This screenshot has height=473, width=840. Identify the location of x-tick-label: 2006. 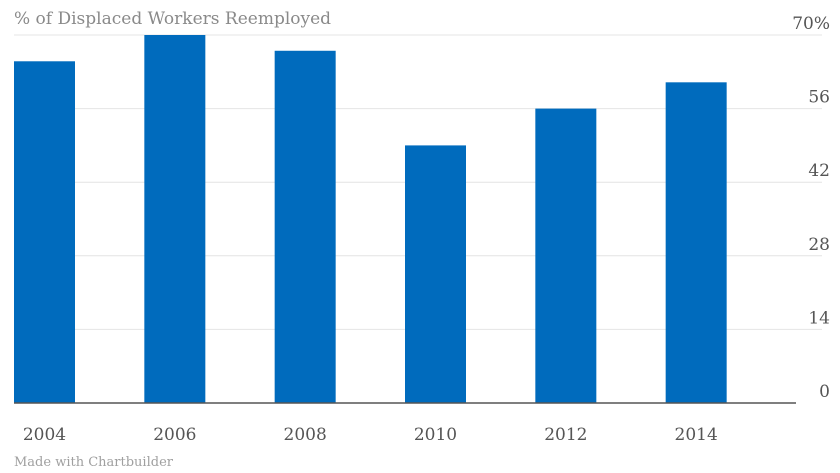
(174, 435).